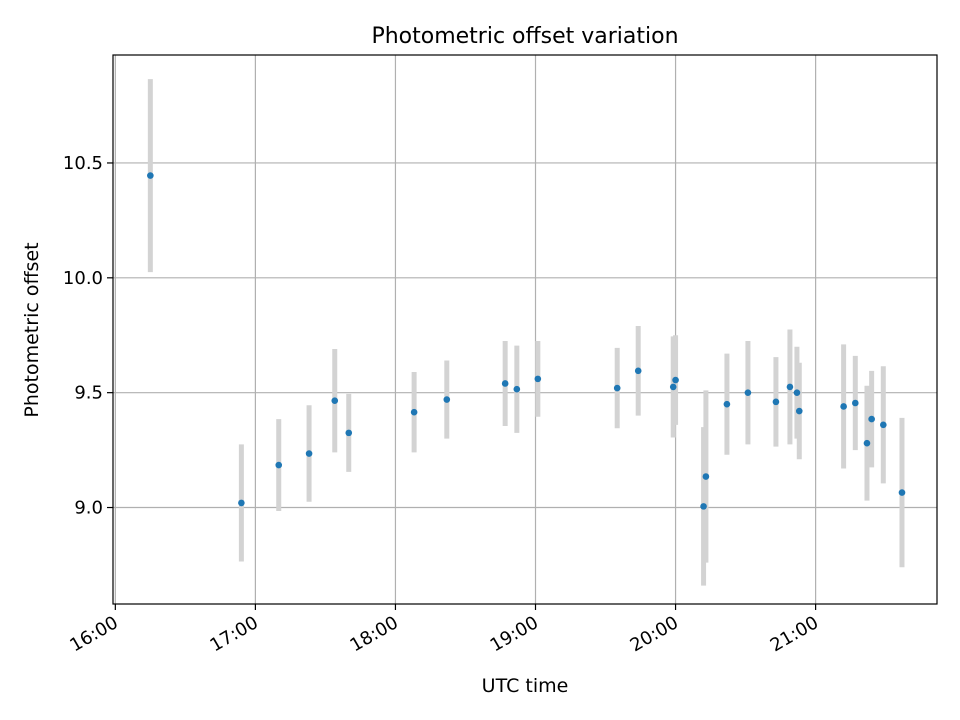 The height and width of the screenshot is (720, 960). I want to click on x-axis-ticks: 16:00 17:00 18:00 19:00 20:00 21:00, so click(444, 630).